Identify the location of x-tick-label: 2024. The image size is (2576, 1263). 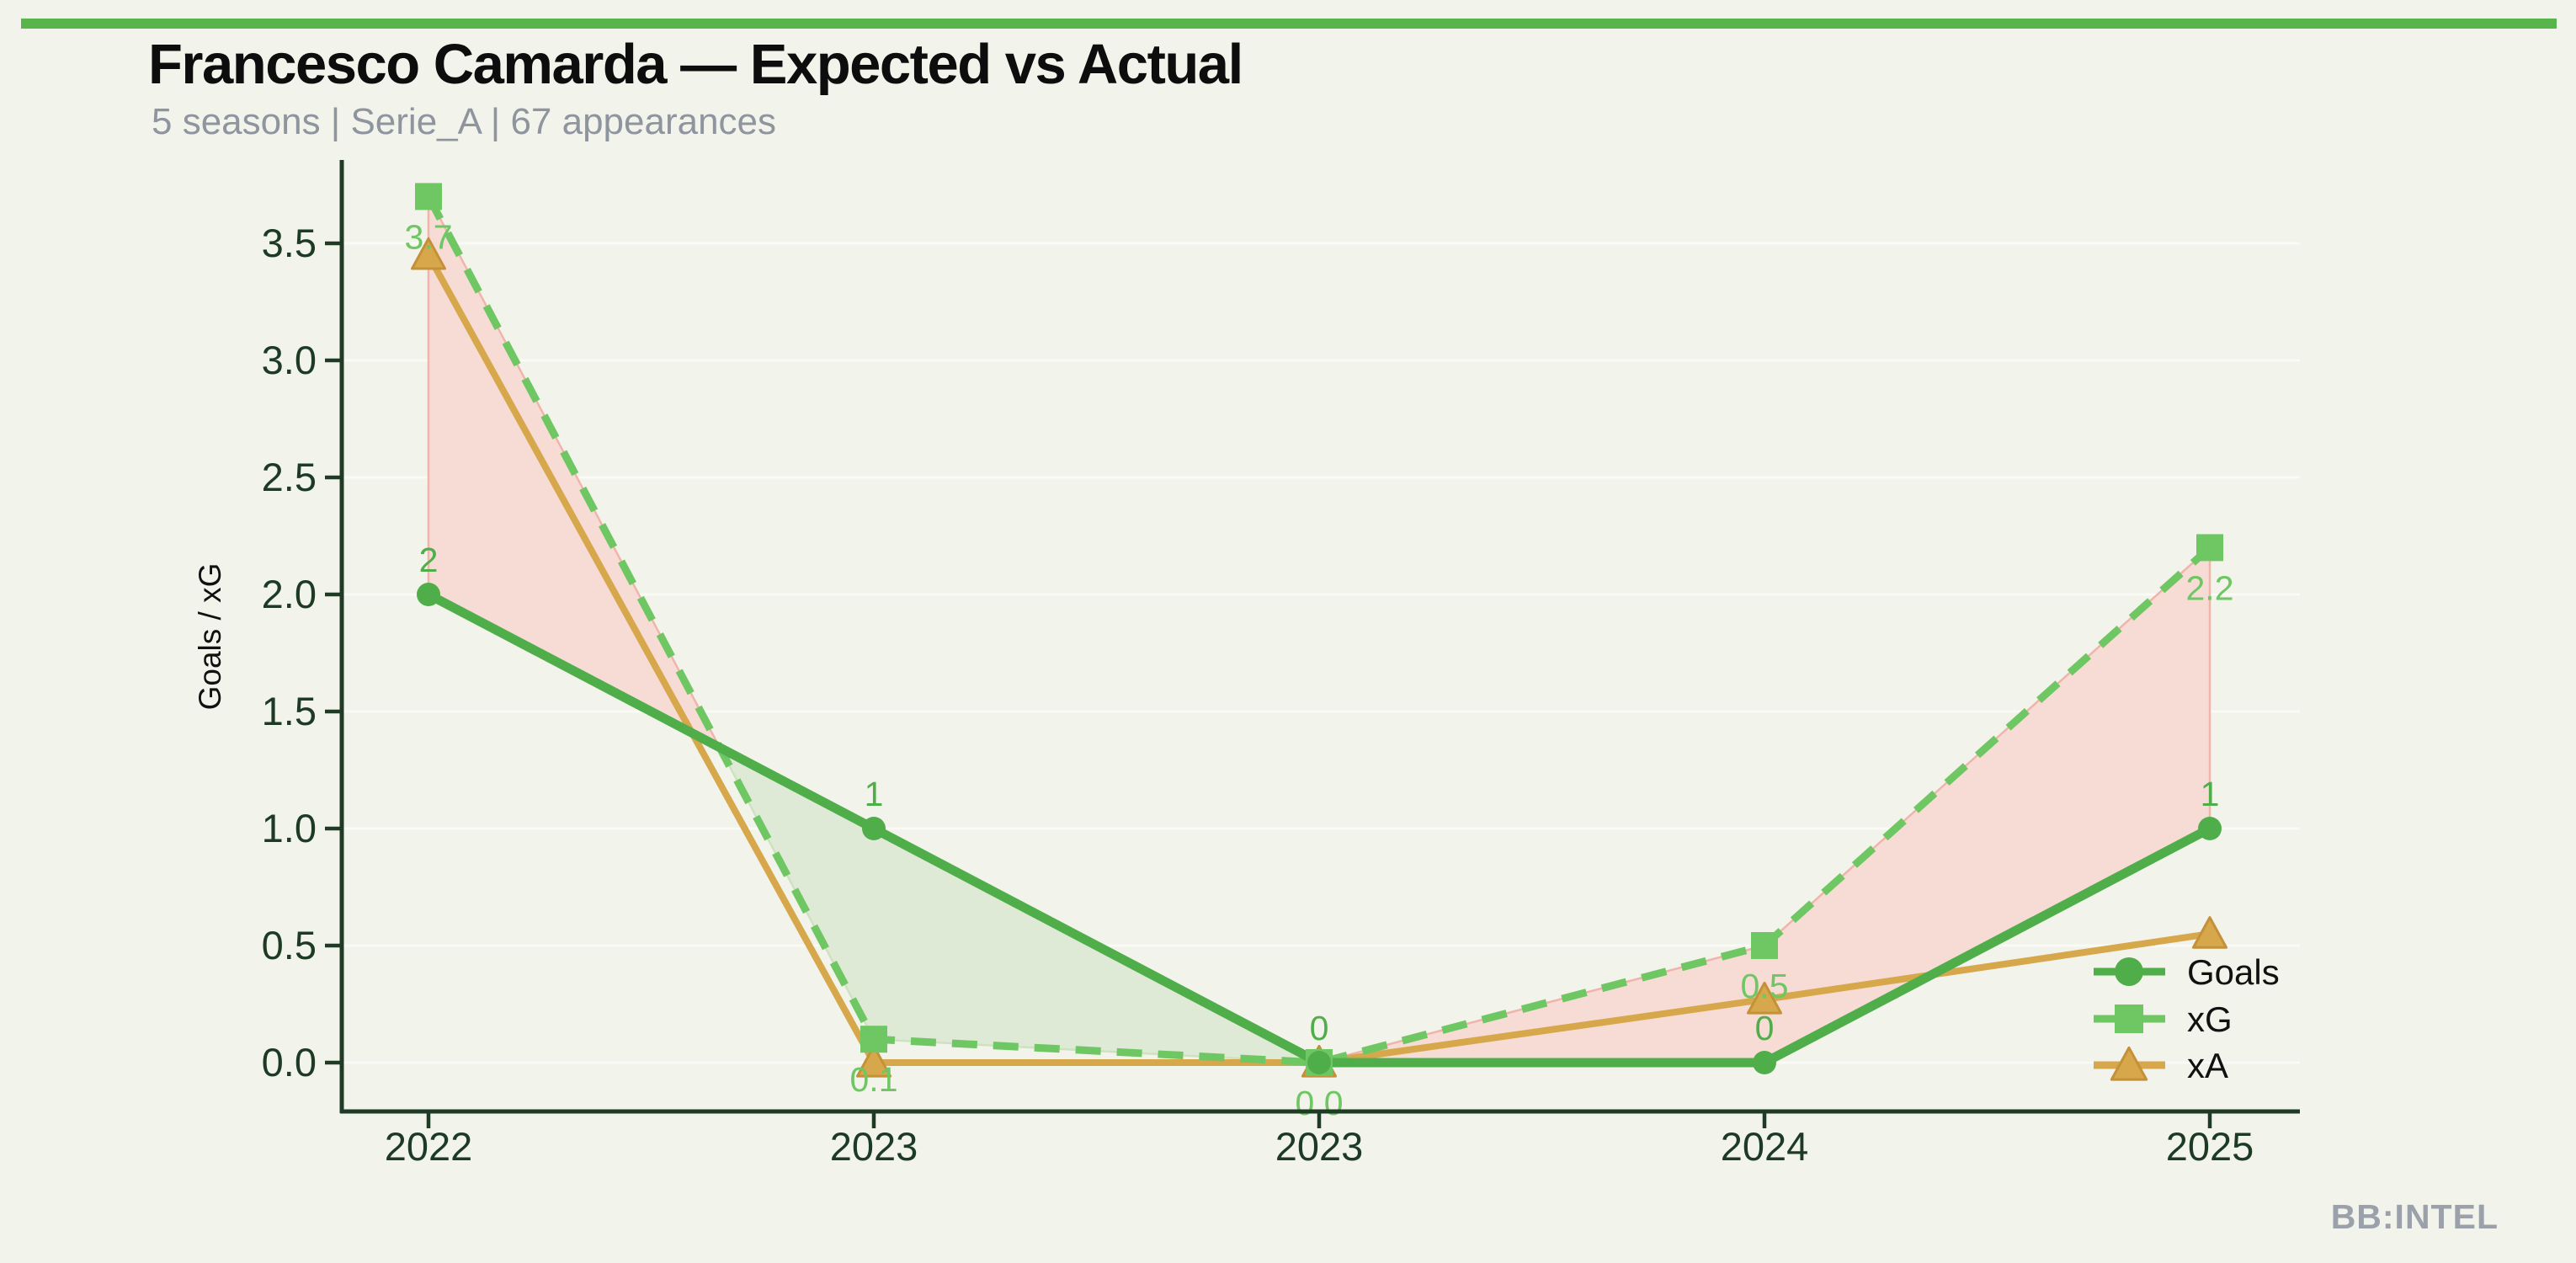
(1765, 1146).